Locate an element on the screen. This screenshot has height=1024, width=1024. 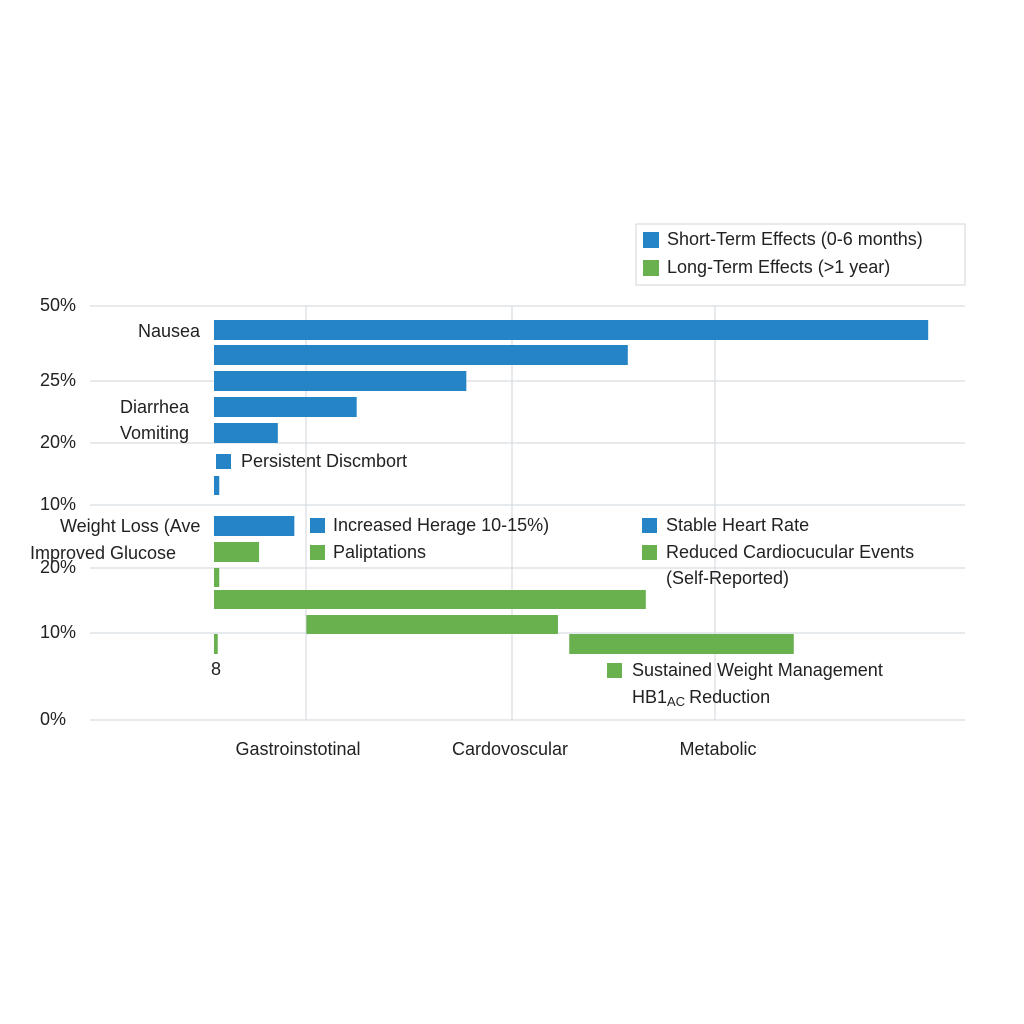
legend-label: Long-Term Effects (>1 year) is located at coordinates (778, 267).